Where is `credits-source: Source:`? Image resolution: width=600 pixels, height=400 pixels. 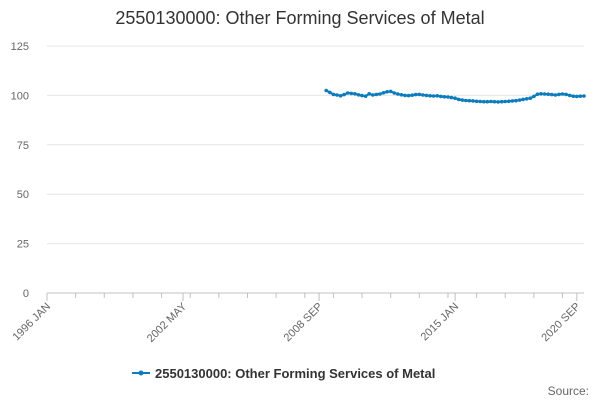
credits-source: Source: is located at coordinates (568, 391).